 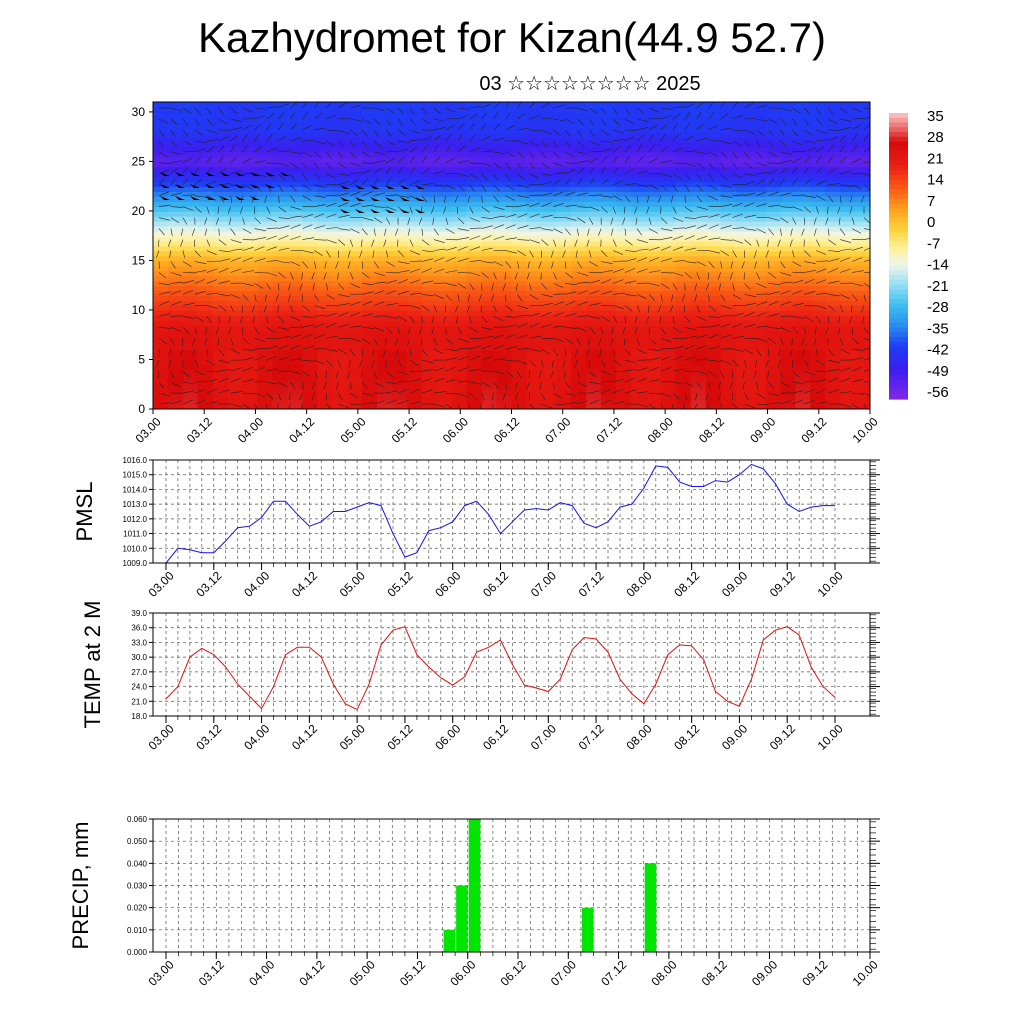 What do you see at coordinates (360, 211) in the screenshot?
I see `wind-flag` at bounding box center [360, 211].